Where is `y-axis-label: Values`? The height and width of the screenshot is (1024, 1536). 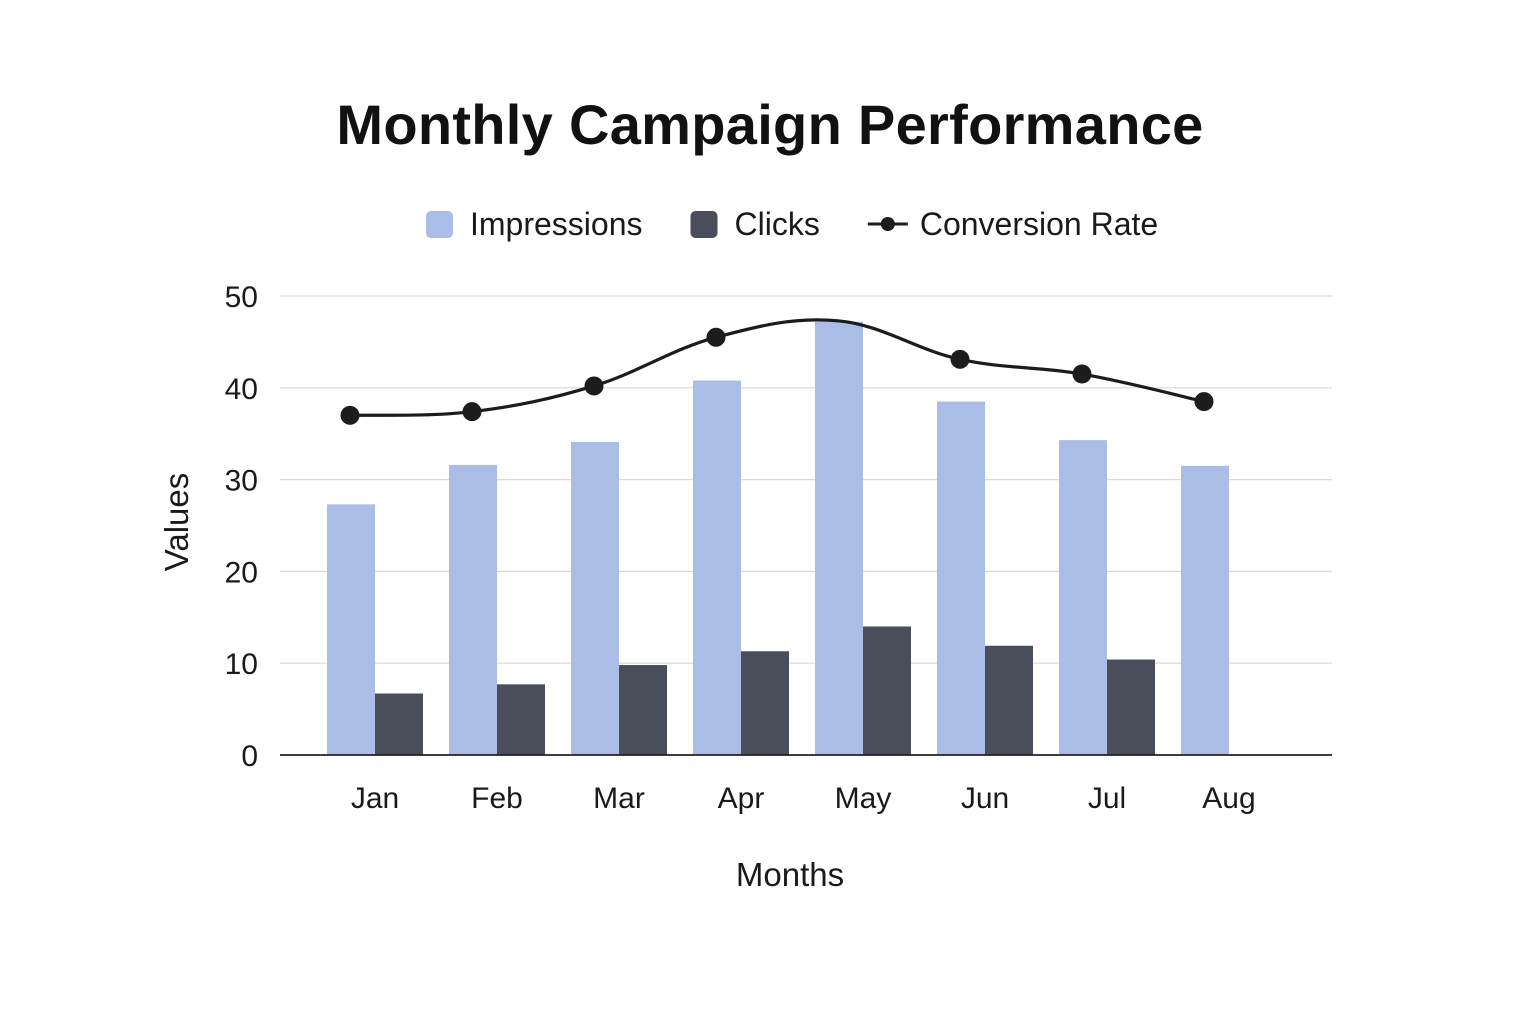
y-axis-label: Values is located at coordinates (176, 522).